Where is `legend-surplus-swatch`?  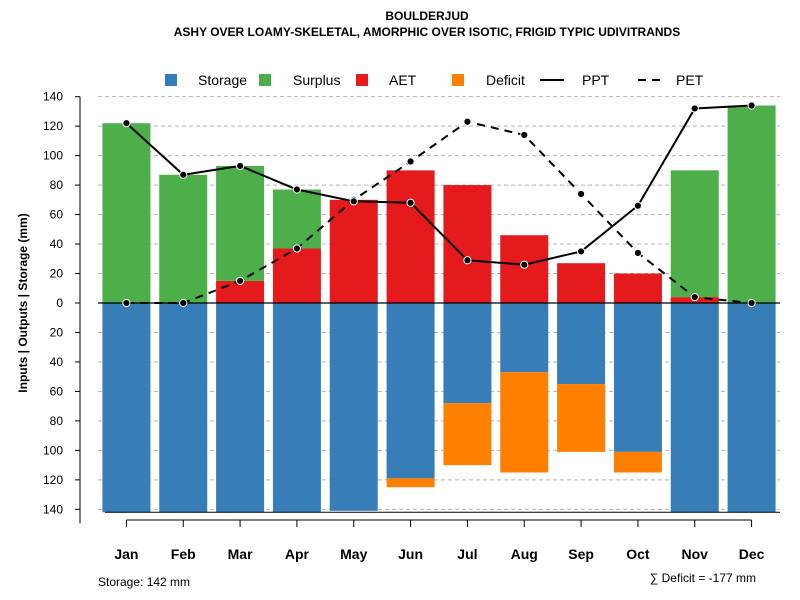 legend-surplus-swatch is located at coordinates (265, 80).